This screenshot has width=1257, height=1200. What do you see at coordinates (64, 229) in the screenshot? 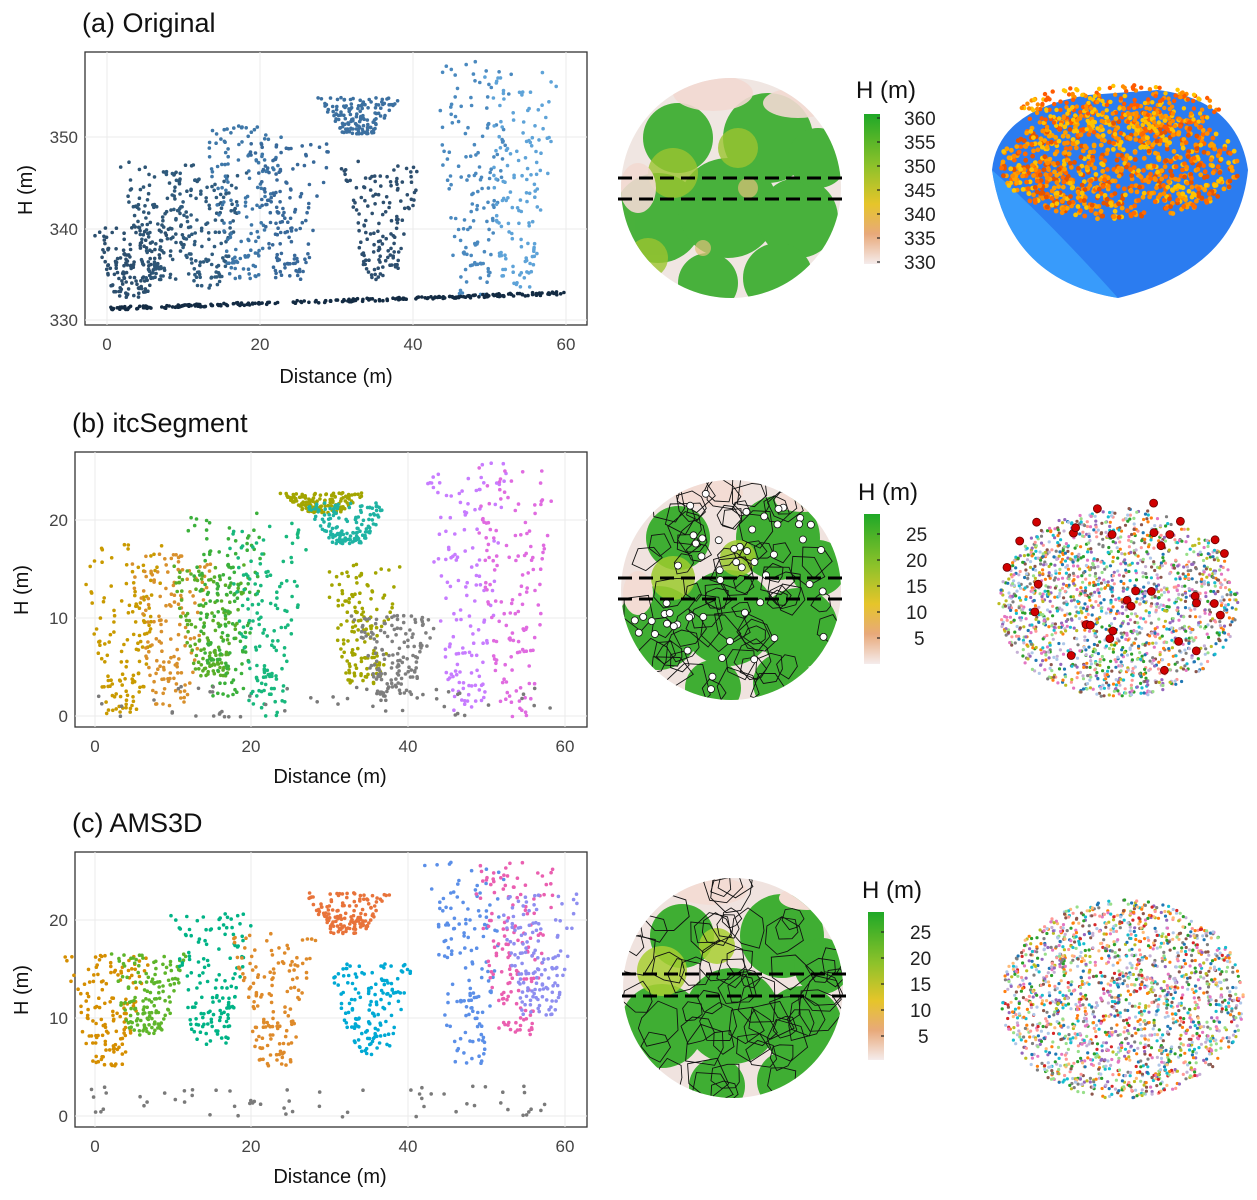
I see `y-tick-label: 340` at bounding box center [64, 229].